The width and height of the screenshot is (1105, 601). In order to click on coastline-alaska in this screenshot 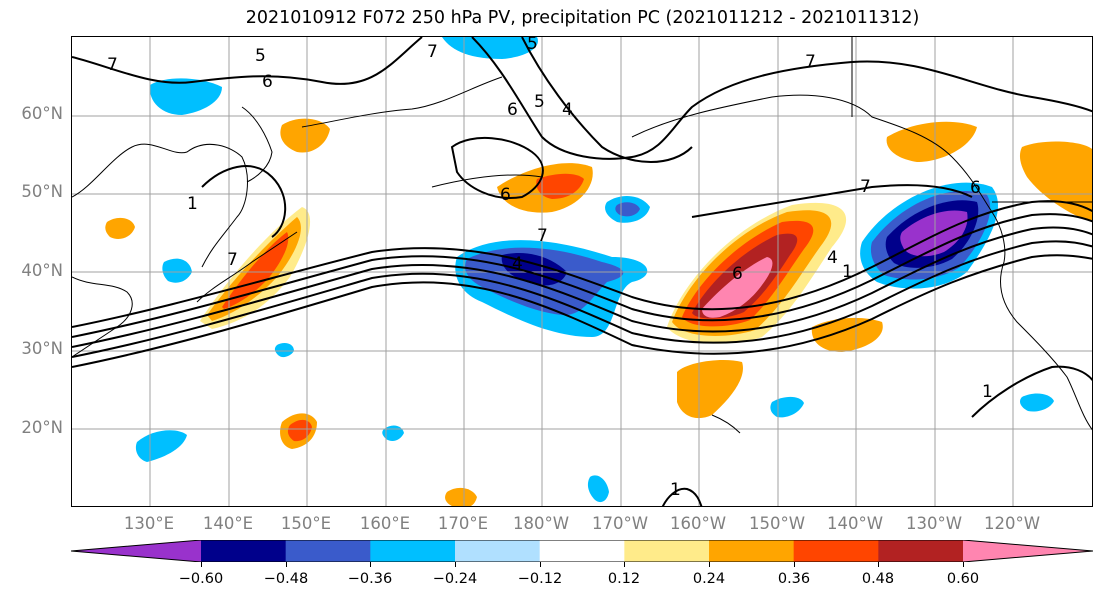, I will do `click(812, 153)`.